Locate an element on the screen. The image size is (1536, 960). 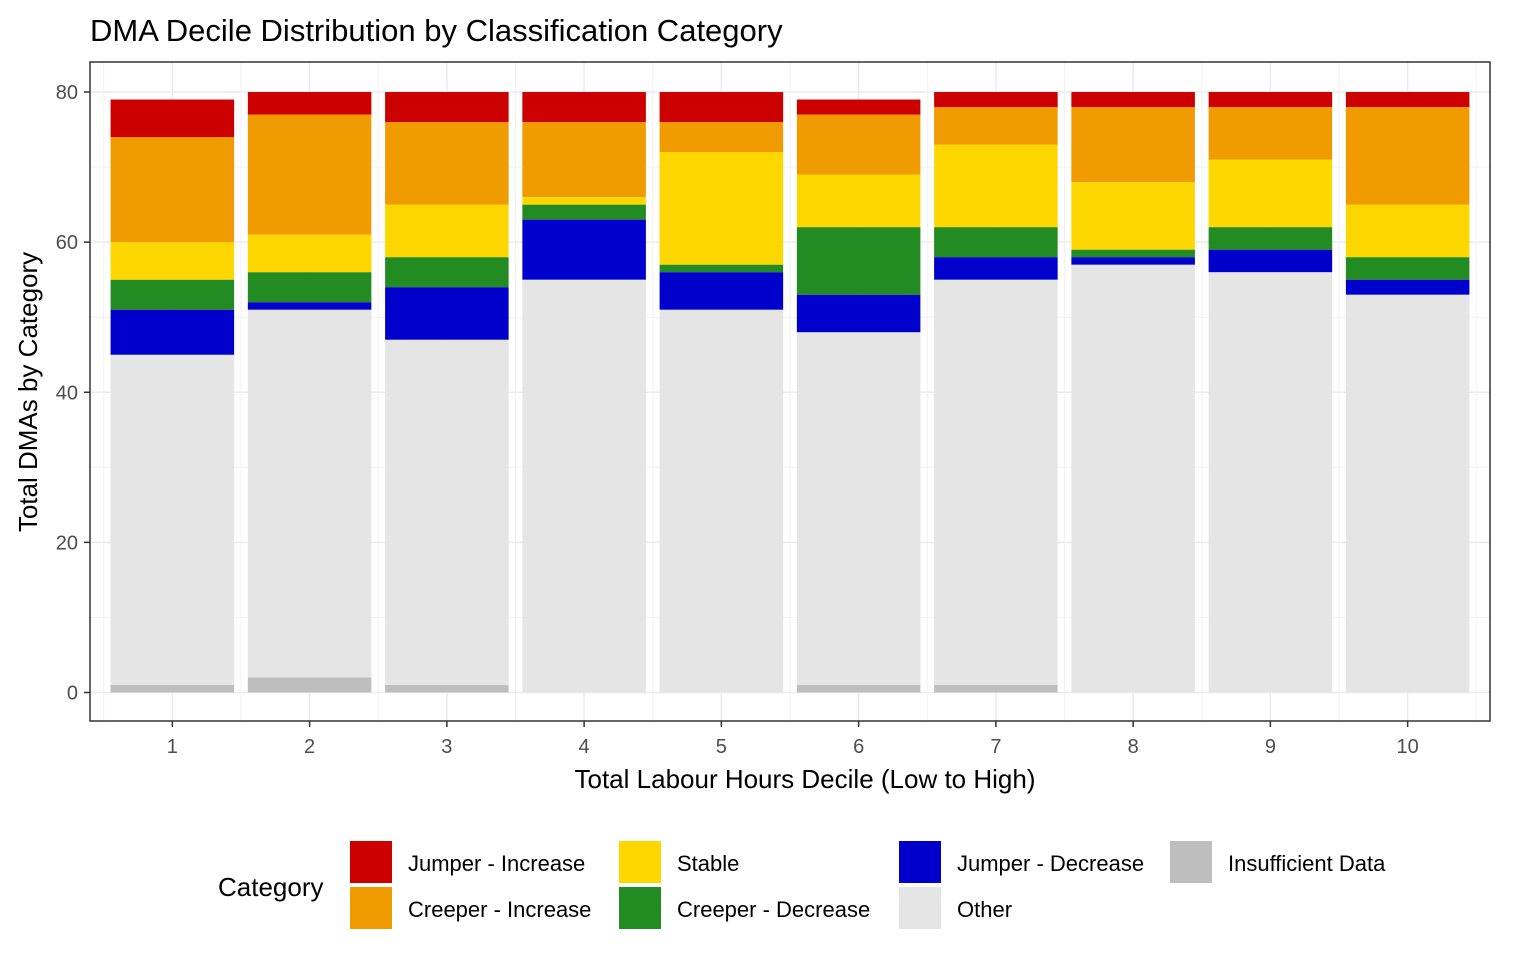
x-tick-label: 4 is located at coordinates (584, 747).